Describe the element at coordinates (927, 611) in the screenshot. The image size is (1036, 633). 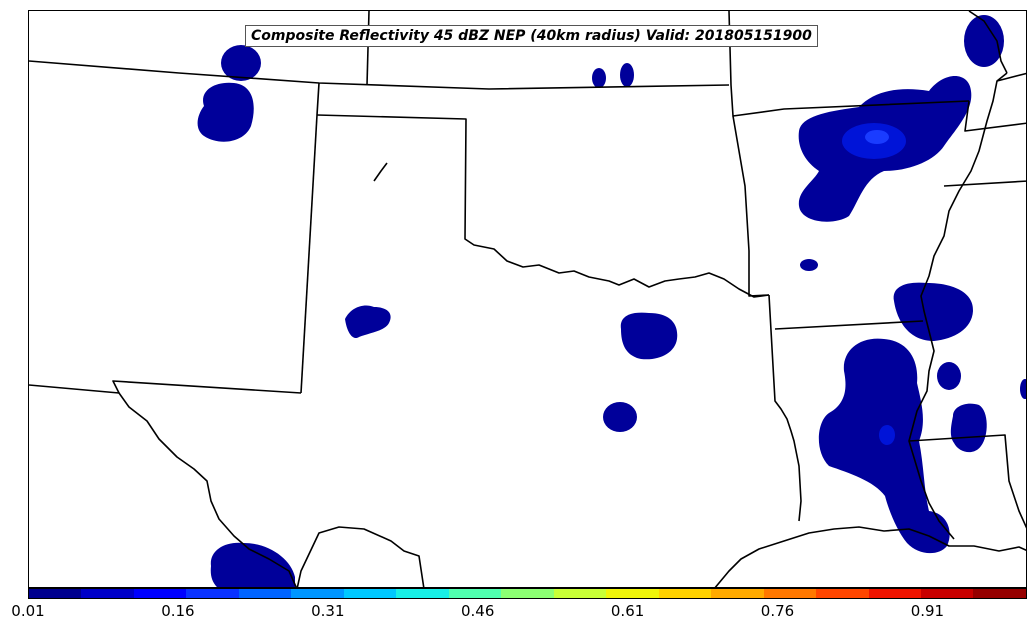
I see `colorbar-tick-label: 0.91` at that location.